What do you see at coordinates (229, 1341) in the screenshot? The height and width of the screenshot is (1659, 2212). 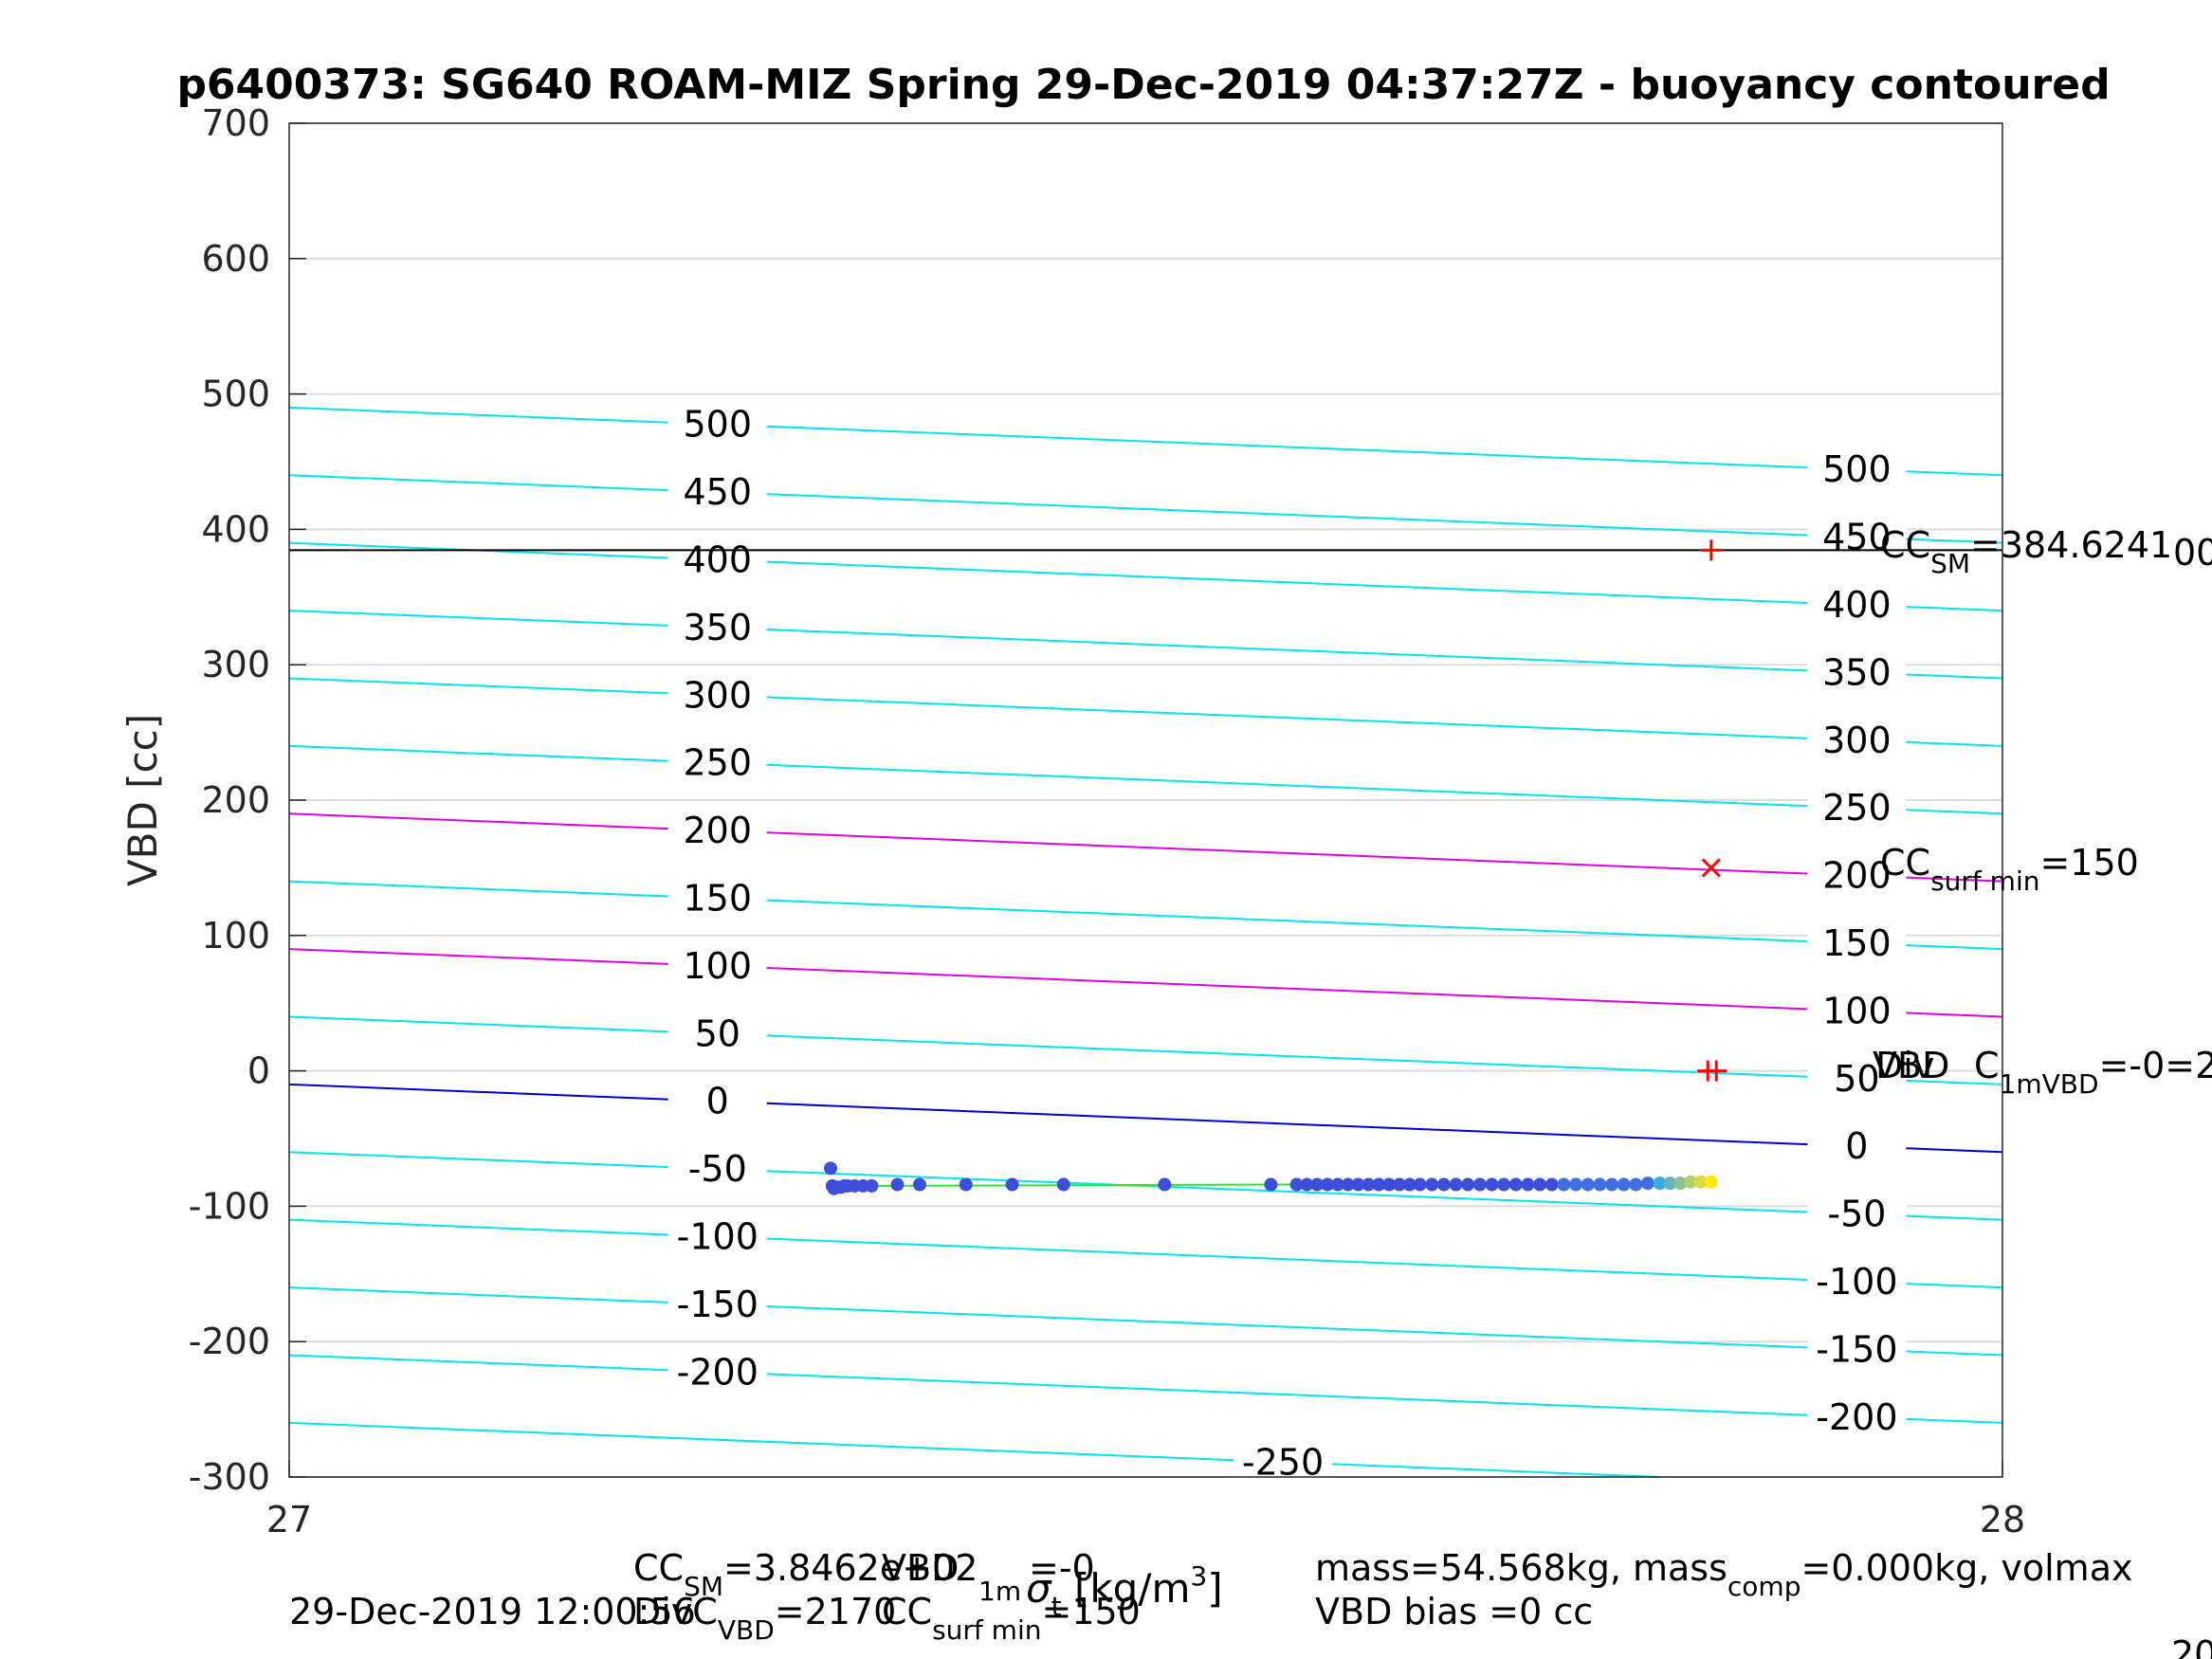 I see `y-tick-label: -200` at bounding box center [229, 1341].